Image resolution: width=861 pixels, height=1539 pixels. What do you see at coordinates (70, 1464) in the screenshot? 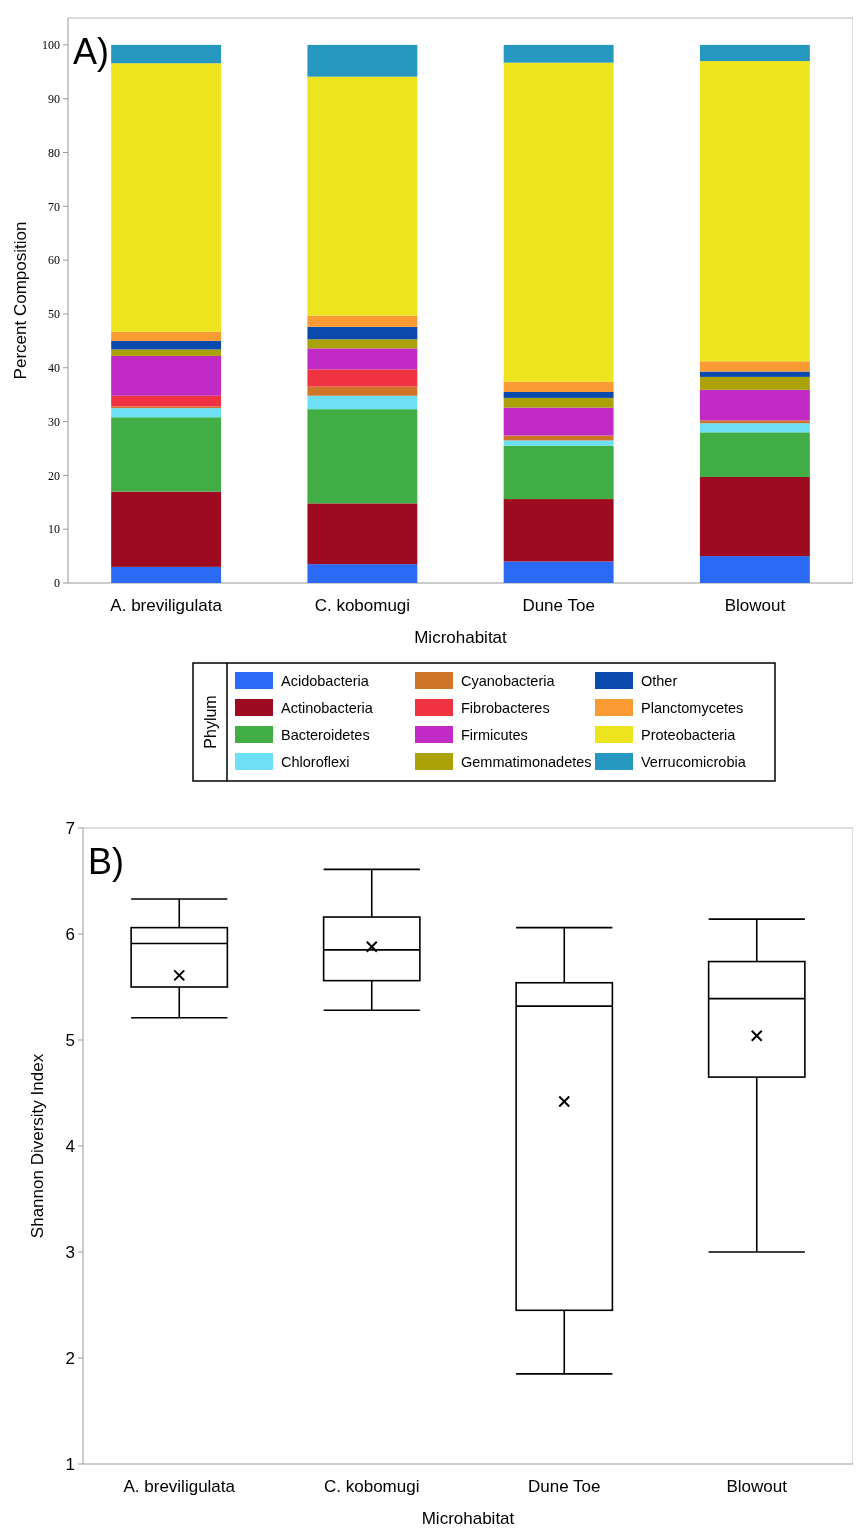
I see `y-tick-label: 1` at bounding box center [70, 1464].